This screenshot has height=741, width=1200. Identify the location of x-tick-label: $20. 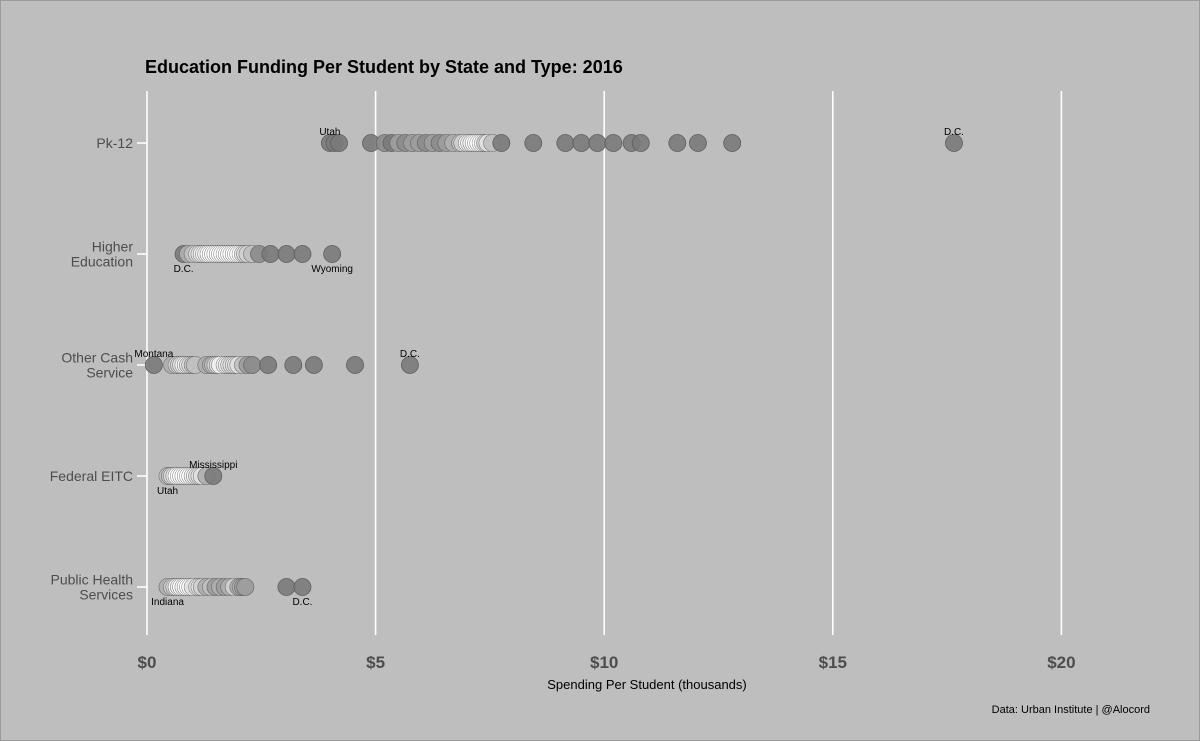
(1061, 662).